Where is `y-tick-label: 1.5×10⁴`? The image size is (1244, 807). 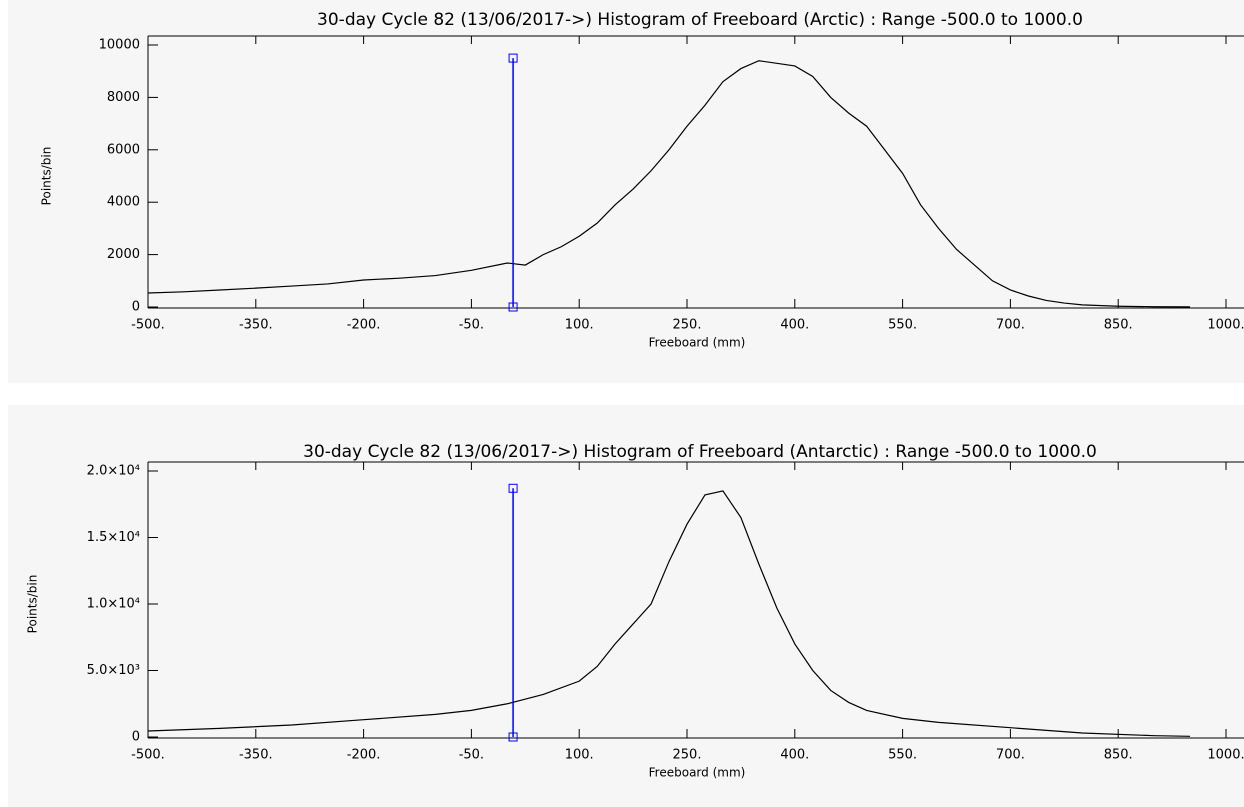
y-tick-label: 1.5×10⁴ is located at coordinates (113, 537).